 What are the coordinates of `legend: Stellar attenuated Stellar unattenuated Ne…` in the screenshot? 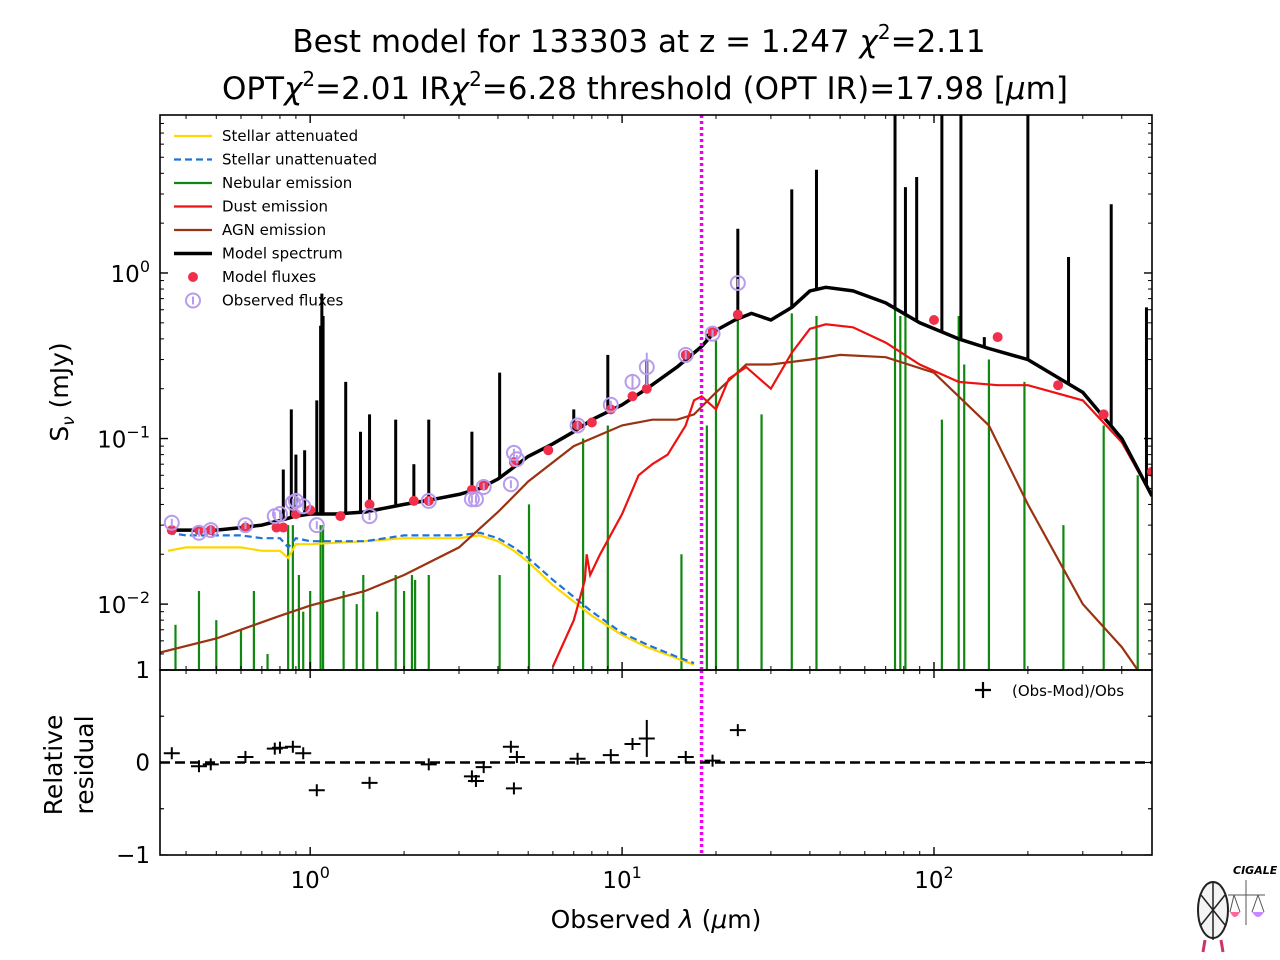 It's located at (275, 218).